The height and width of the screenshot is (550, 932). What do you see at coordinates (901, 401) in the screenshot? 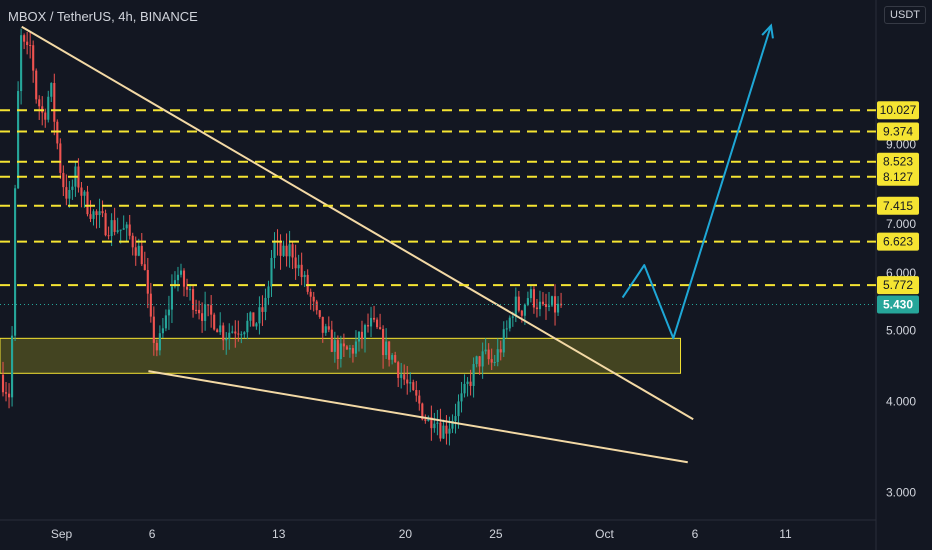
I see `y-tick-label: 4.000` at bounding box center [901, 401].